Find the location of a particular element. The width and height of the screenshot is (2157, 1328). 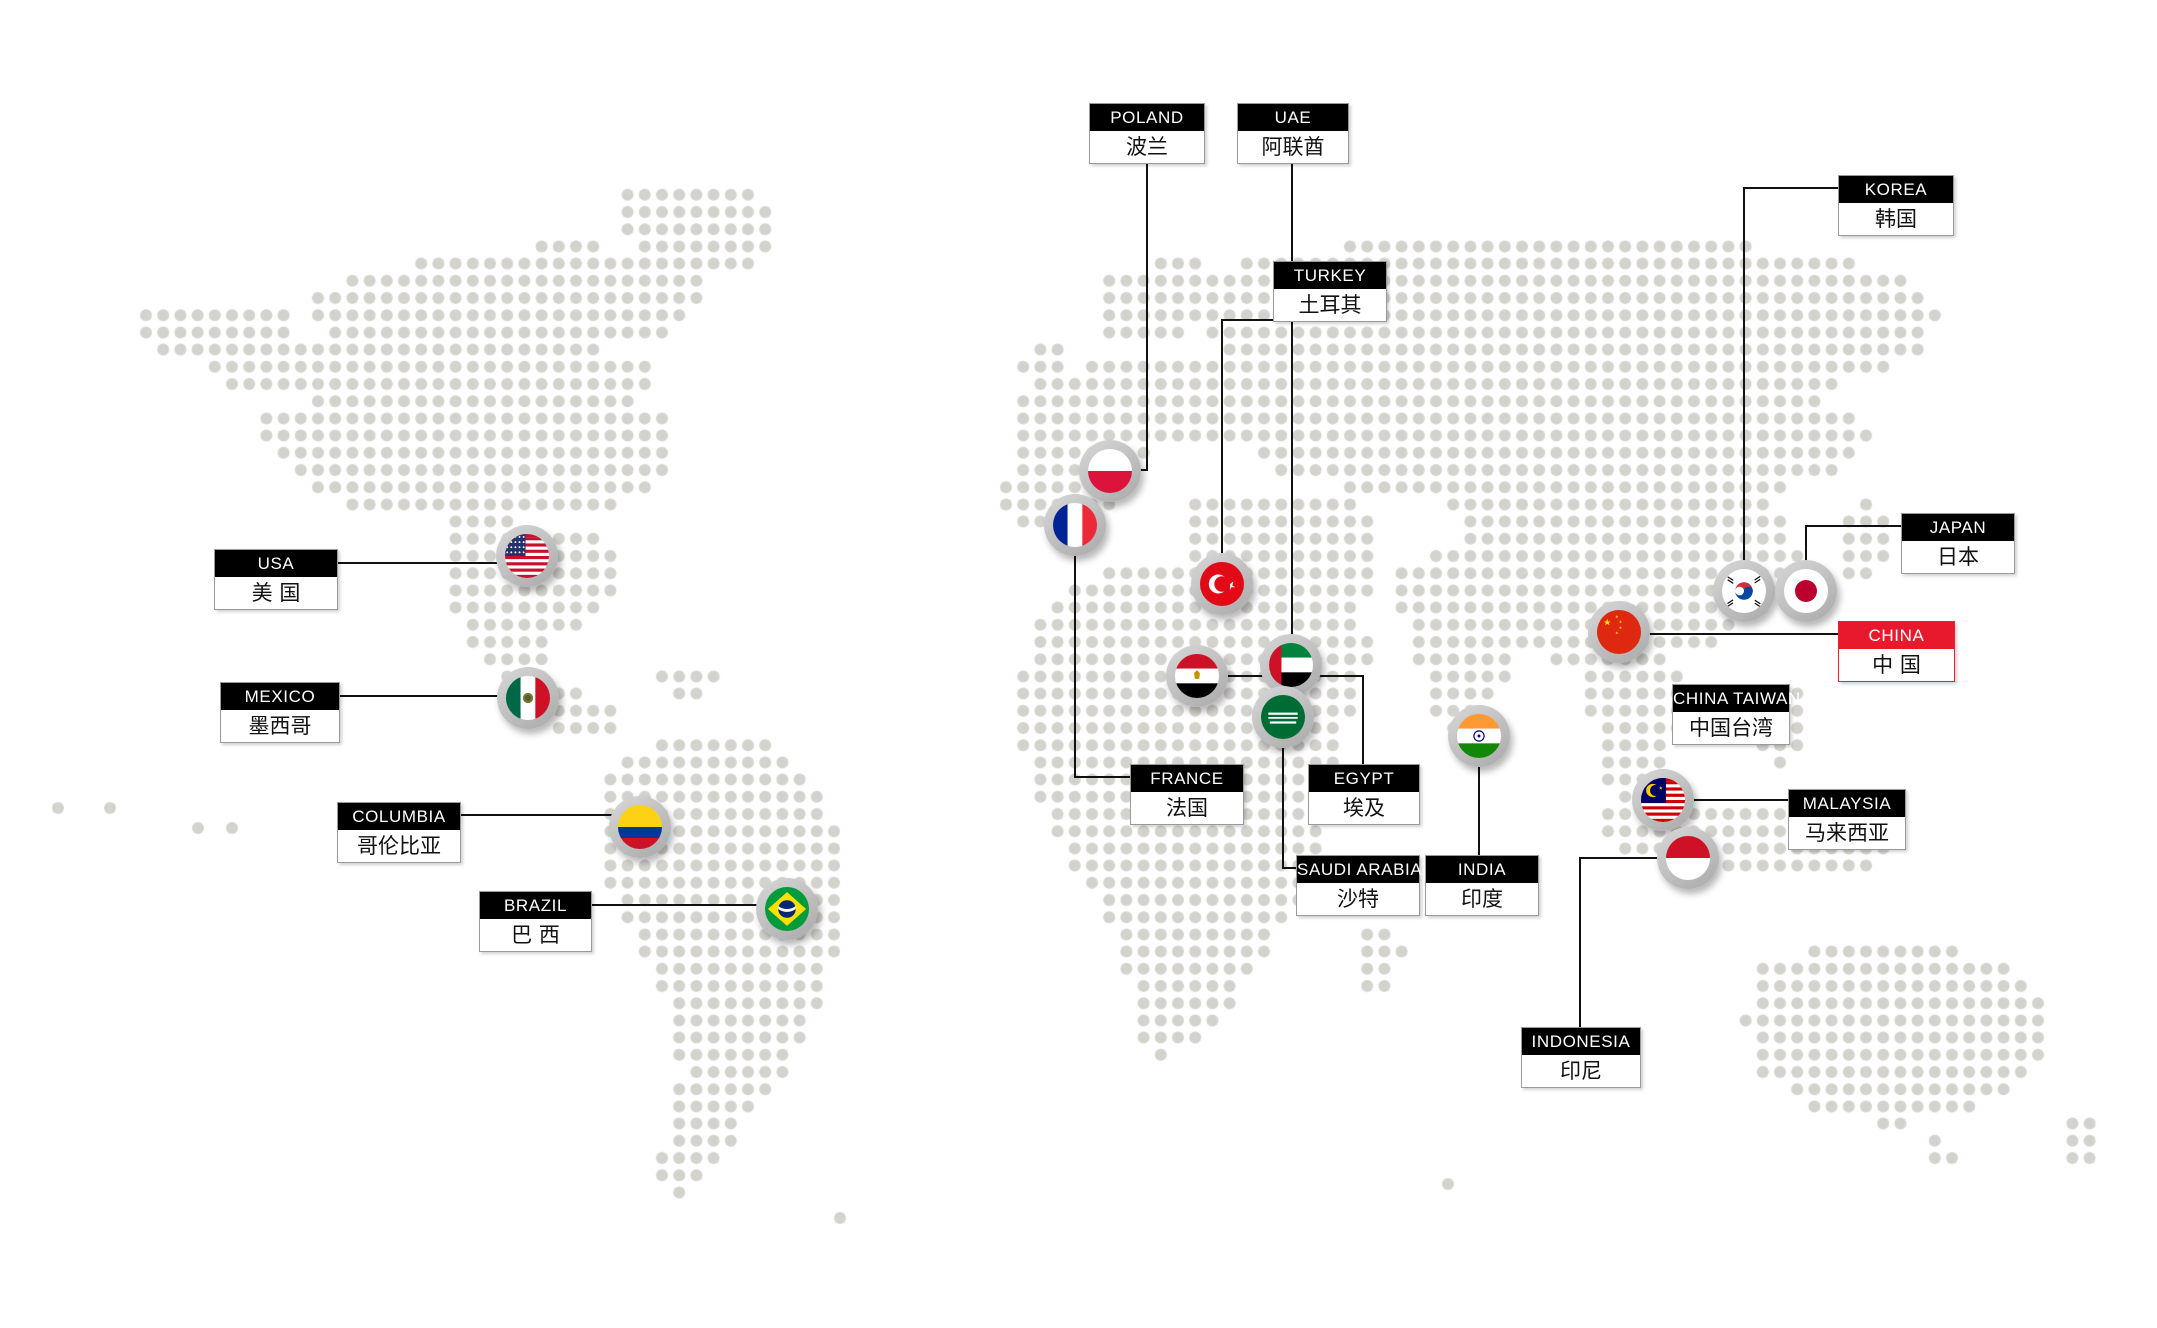

map-pin-uae is located at coordinates (1291, 665).